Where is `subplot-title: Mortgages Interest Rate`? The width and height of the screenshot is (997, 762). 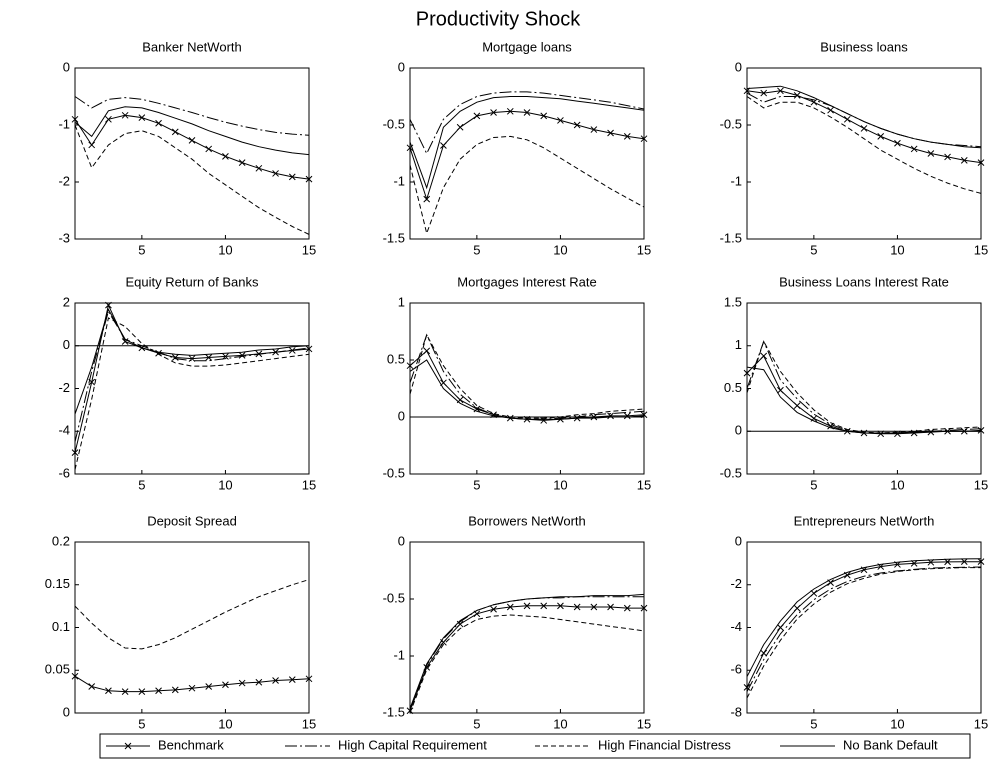 subplot-title: Mortgages Interest Rate is located at coordinates (526, 281).